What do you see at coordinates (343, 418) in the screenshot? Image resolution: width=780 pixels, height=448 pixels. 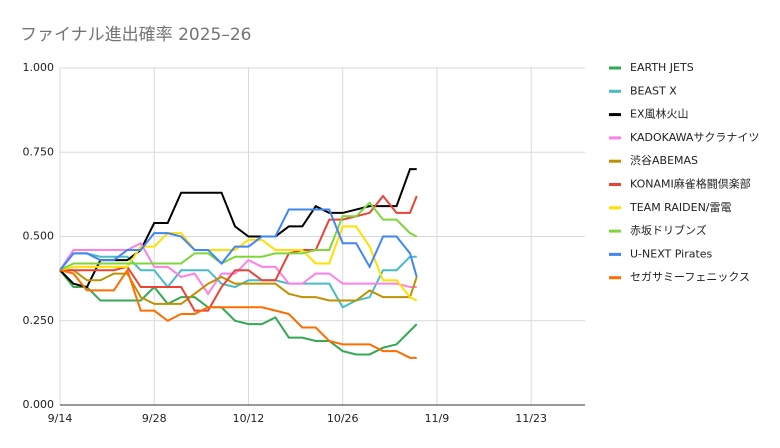 I see `x-tick-label: 10/26` at bounding box center [343, 418].